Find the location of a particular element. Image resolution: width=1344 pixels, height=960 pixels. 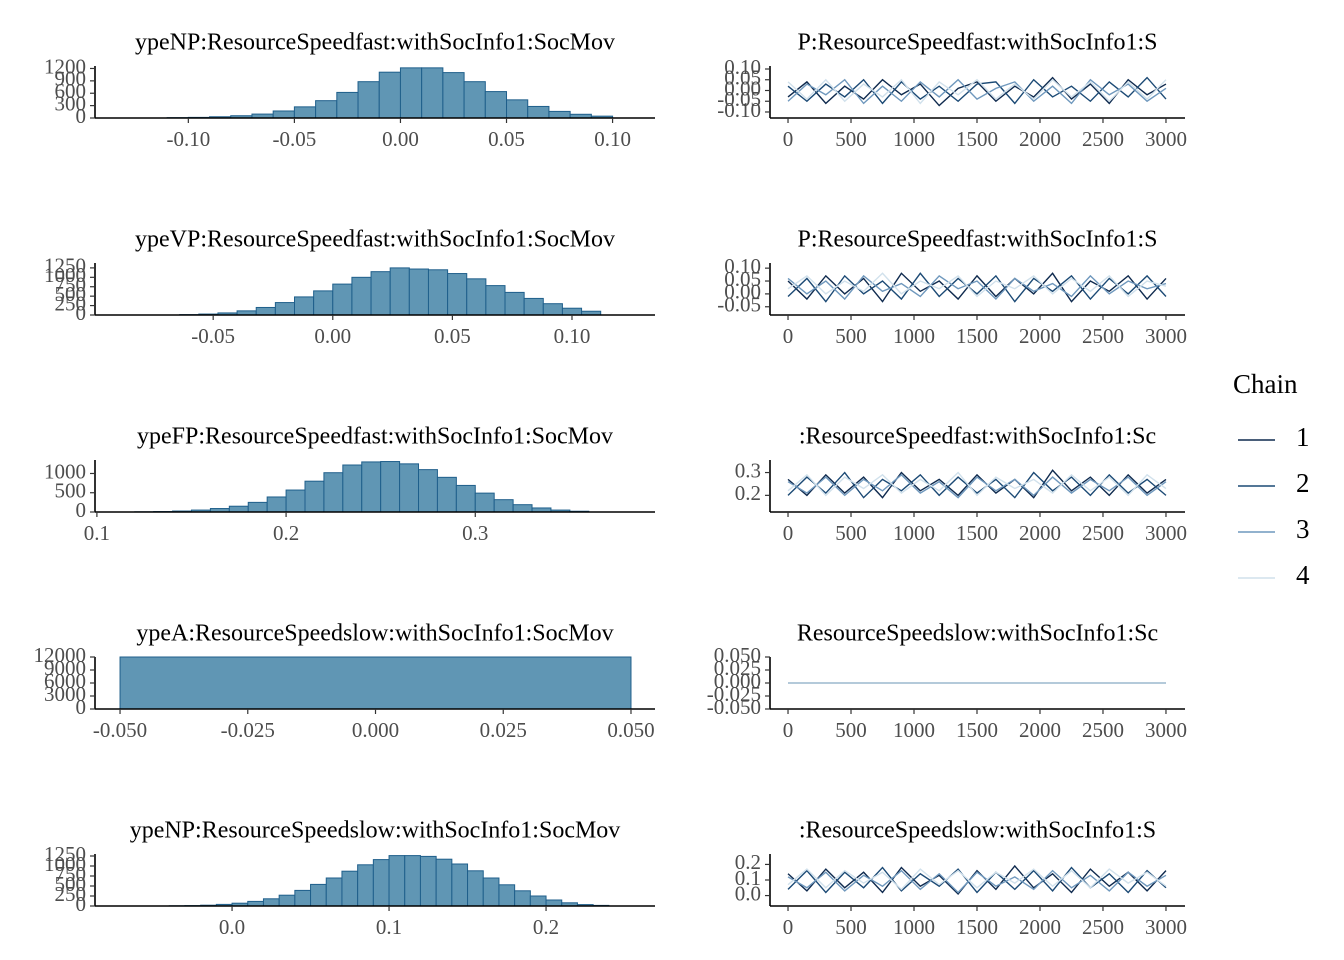

y-tick-label: 0.05 is located at coordinates (742, 78).